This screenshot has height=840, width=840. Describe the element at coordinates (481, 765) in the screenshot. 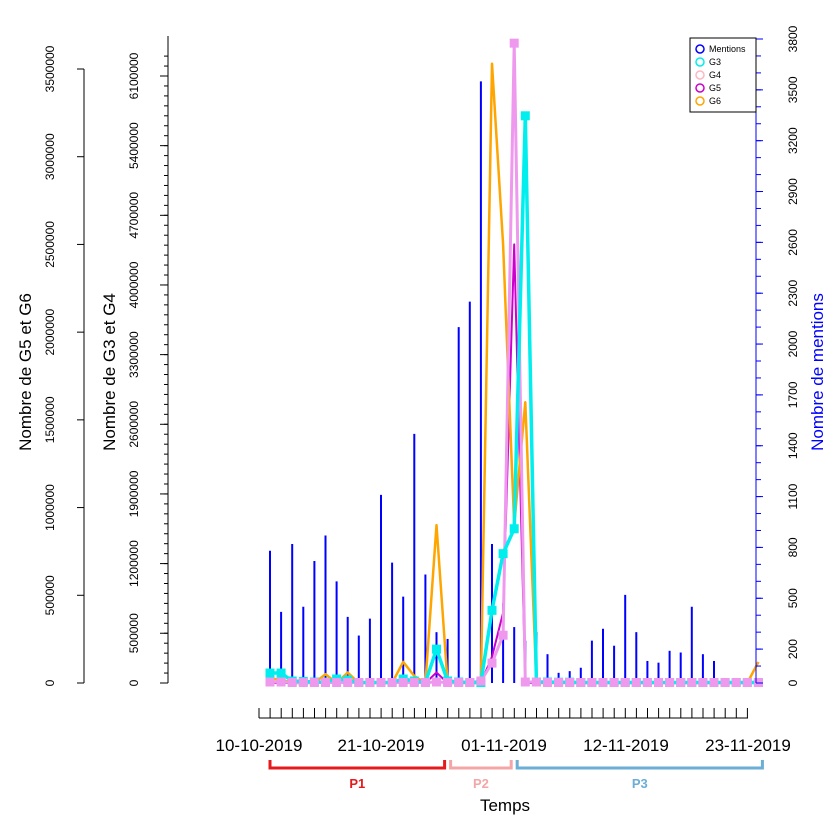

I see `period-bracket-p2` at that location.